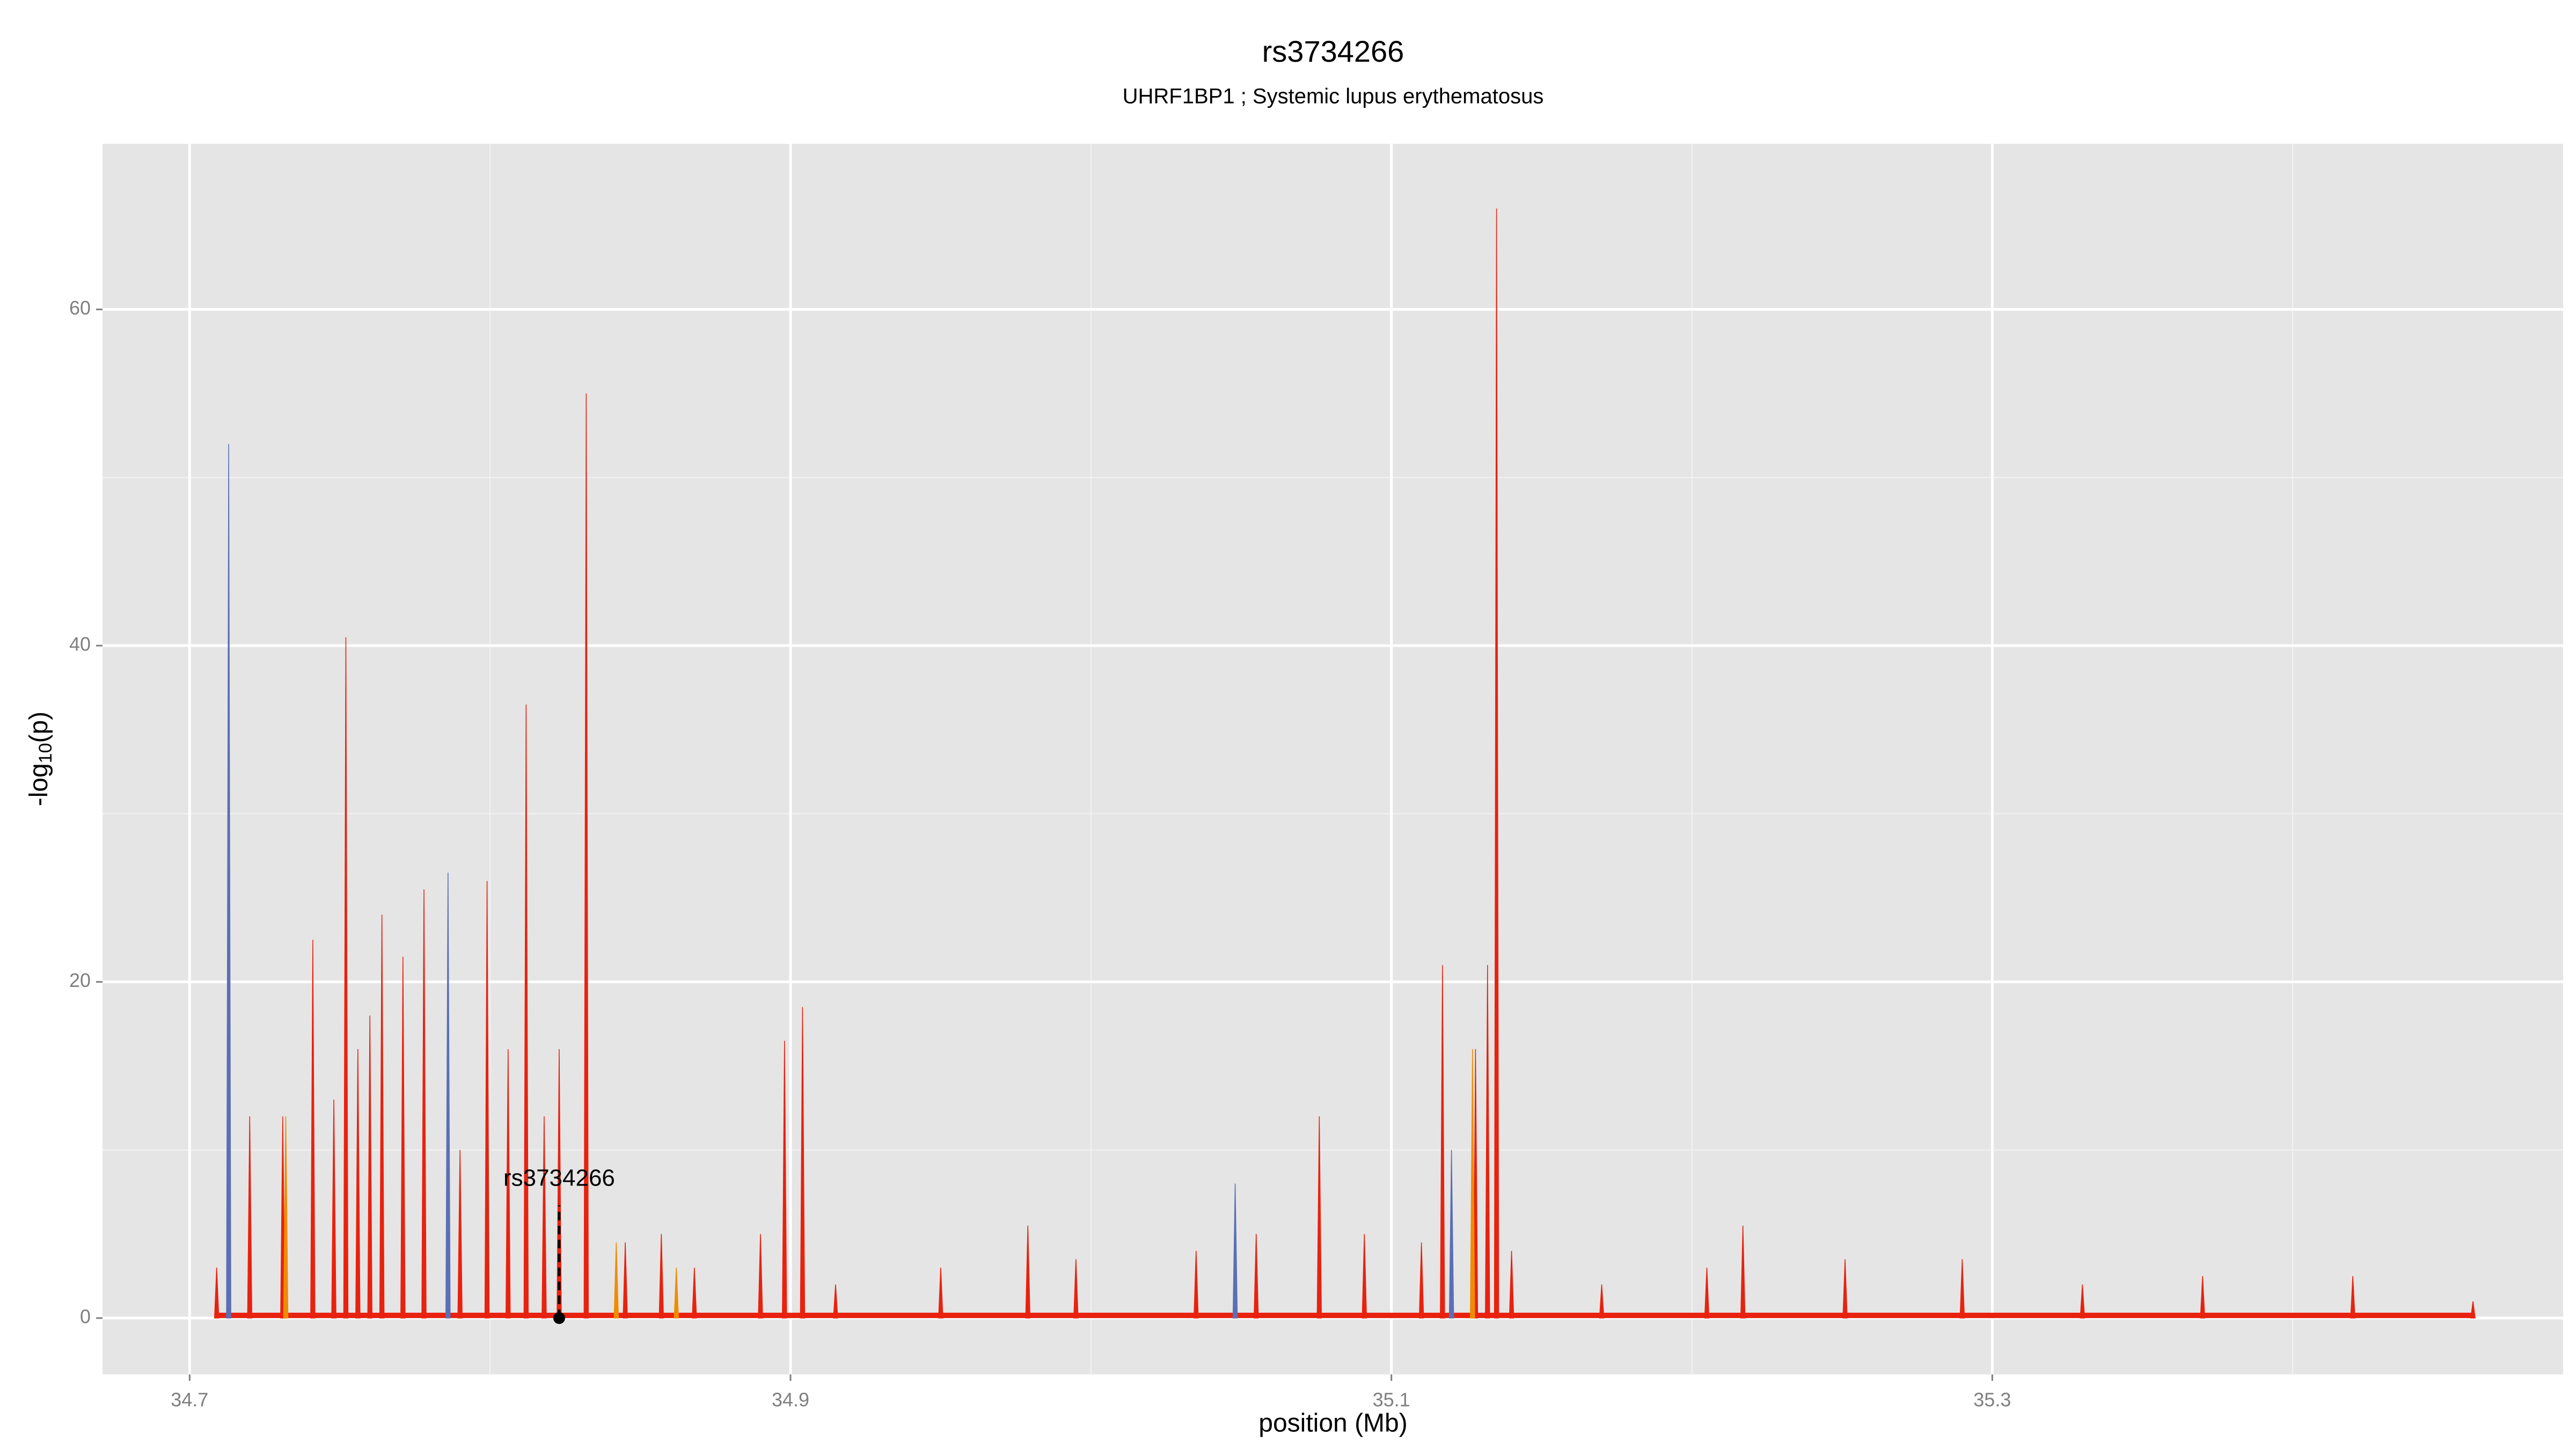 This screenshot has height=1449, width=2576. I want to click on y-tick-label: 60, so click(80, 308).